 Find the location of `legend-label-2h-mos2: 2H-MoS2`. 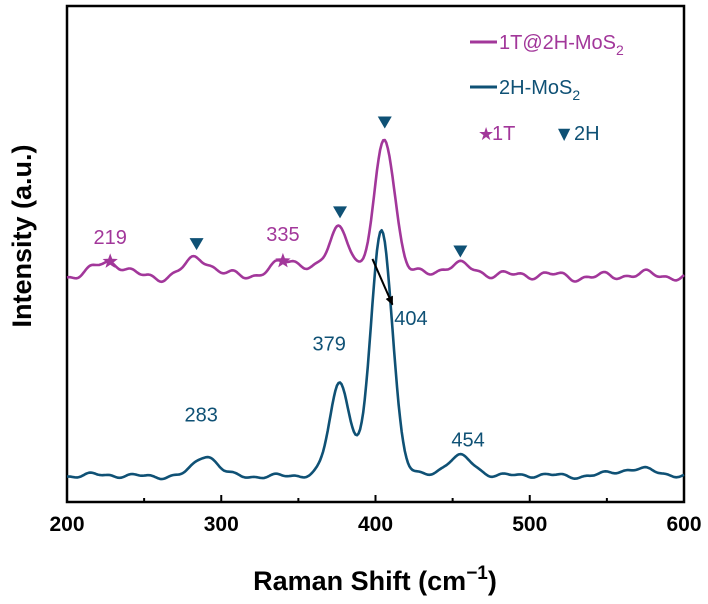

legend-label-2h-mos2: 2H-MoS2 is located at coordinates (539, 90).